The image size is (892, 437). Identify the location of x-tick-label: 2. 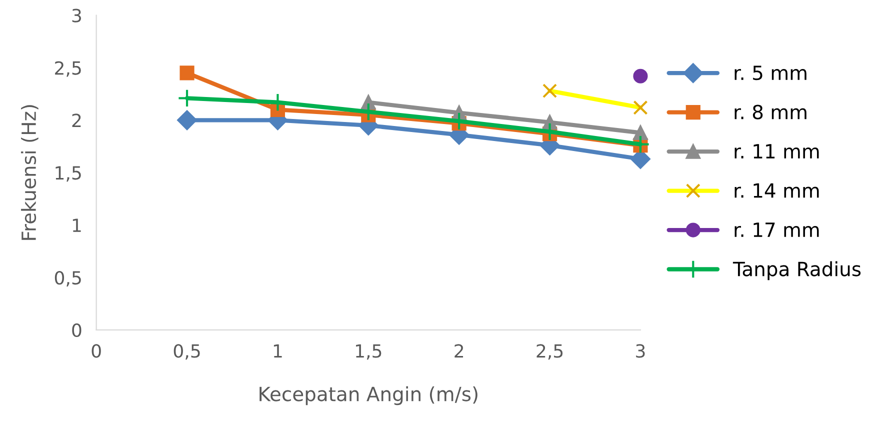
(459, 351).